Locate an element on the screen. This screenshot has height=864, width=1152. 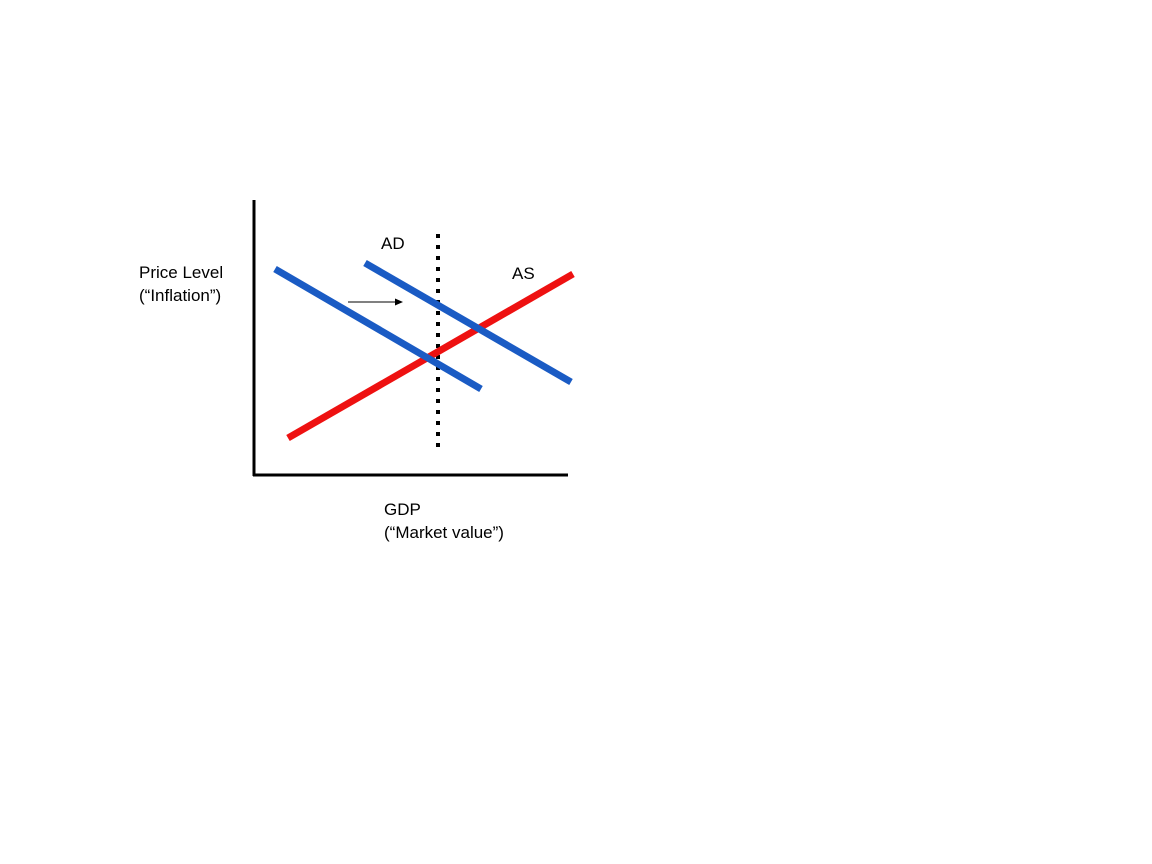
shift-arrow-head is located at coordinates (399, 302).